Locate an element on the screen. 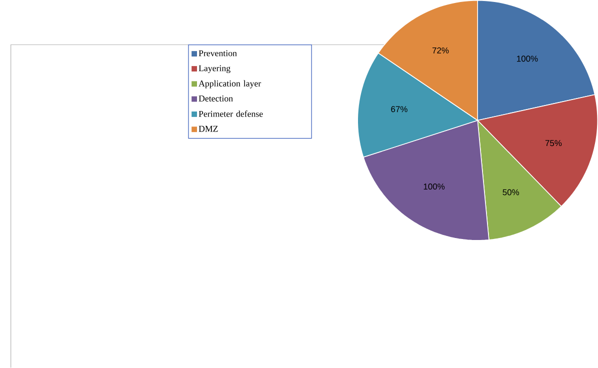  data-label: 75% is located at coordinates (553, 143).